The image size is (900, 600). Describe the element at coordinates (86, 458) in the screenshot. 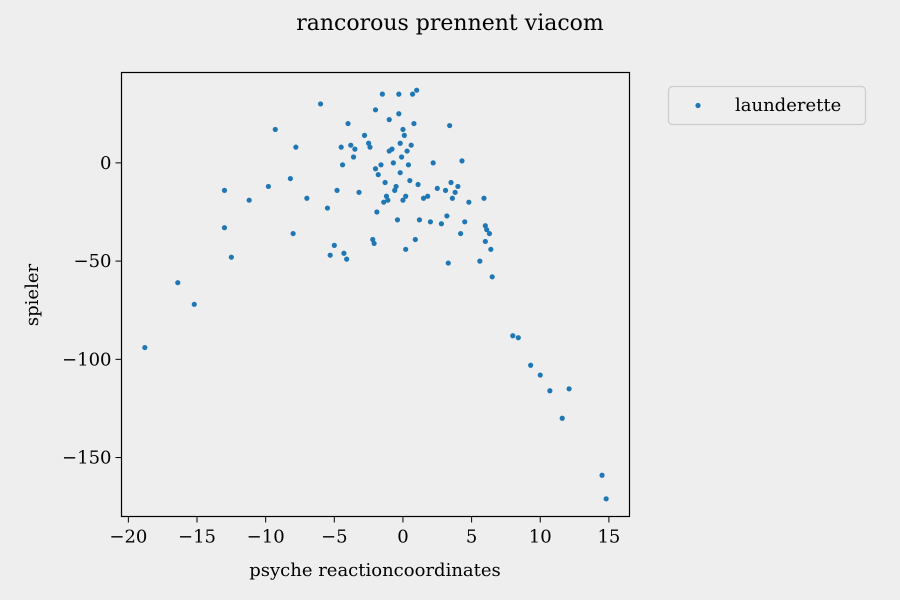

I see `y-tick-label: −150` at that location.